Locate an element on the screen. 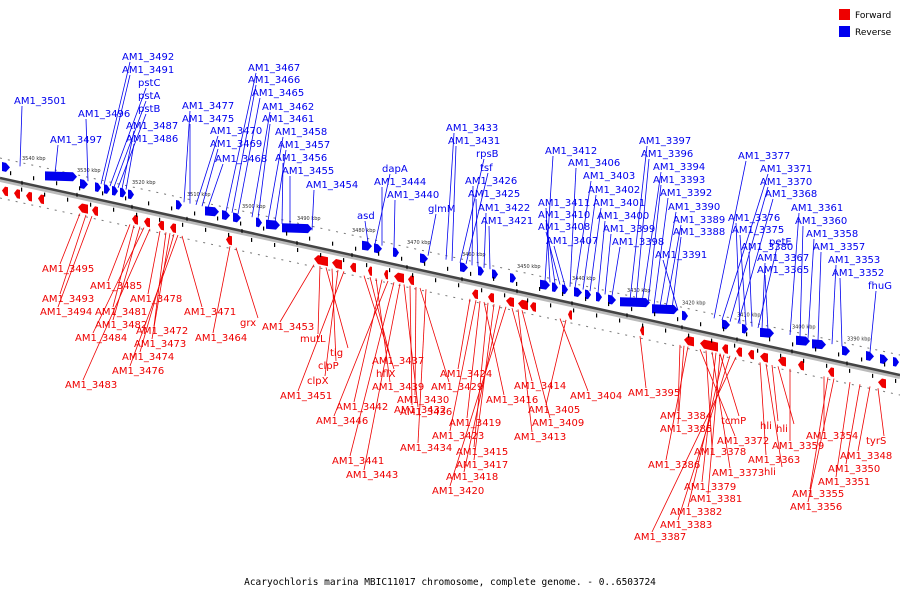 The height and width of the screenshot is (600, 900). reverse-gene-label: AM1_3469 is located at coordinates (236, 144).